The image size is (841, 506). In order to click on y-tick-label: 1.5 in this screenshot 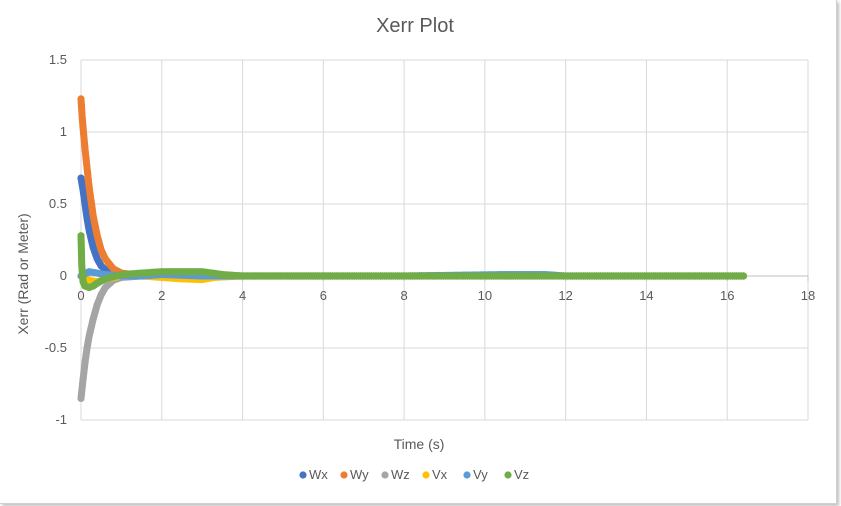, I will do `click(58, 59)`.